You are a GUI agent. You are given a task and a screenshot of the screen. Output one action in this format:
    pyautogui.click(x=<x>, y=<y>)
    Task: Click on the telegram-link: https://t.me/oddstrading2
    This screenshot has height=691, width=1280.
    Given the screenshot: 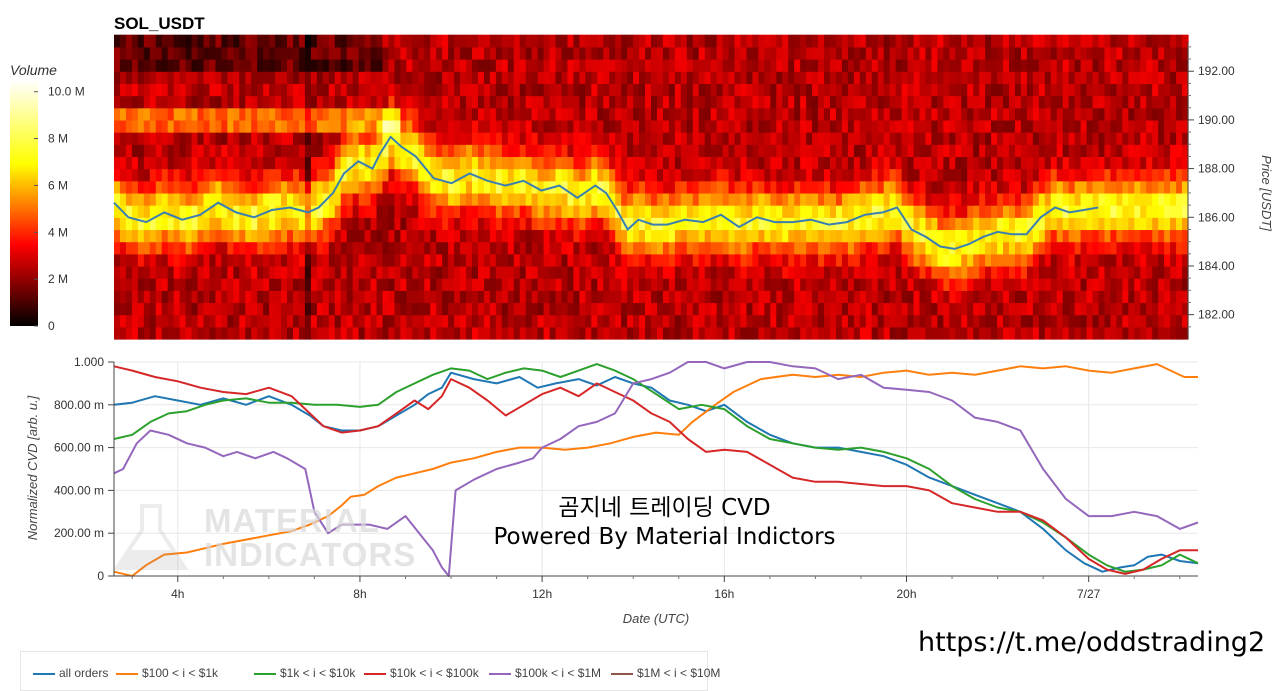 What is the action you would take?
    pyautogui.click(x=1092, y=642)
    